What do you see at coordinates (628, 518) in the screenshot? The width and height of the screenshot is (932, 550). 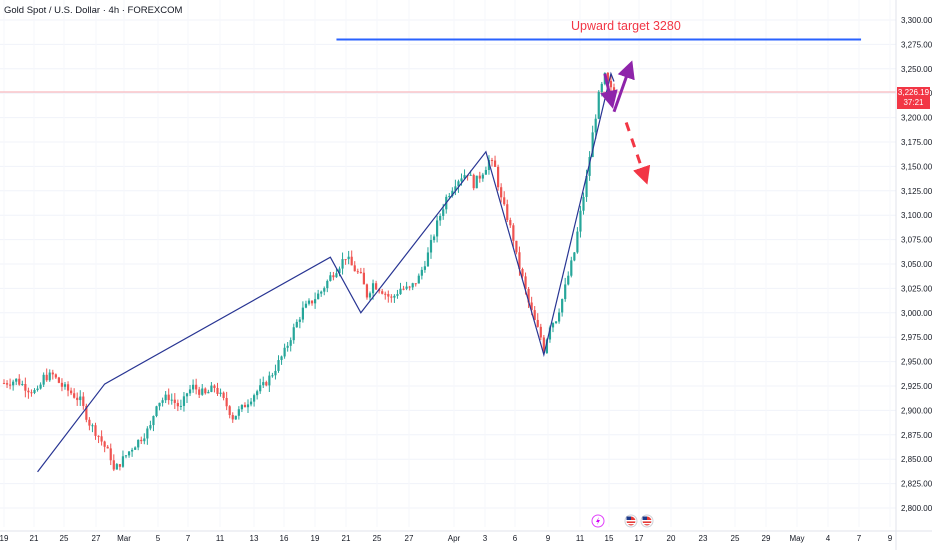 I see `flag-canton` at bounding box center [628, 518].